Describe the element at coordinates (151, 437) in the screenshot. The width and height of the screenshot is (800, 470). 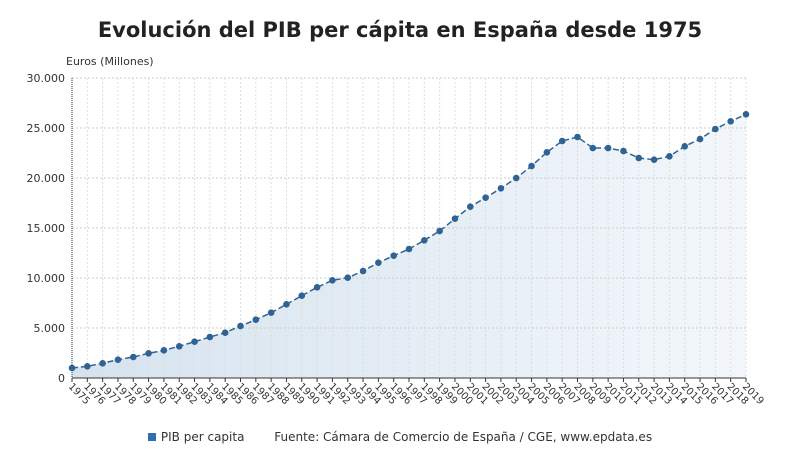
I see `legend-swatch` at that location.